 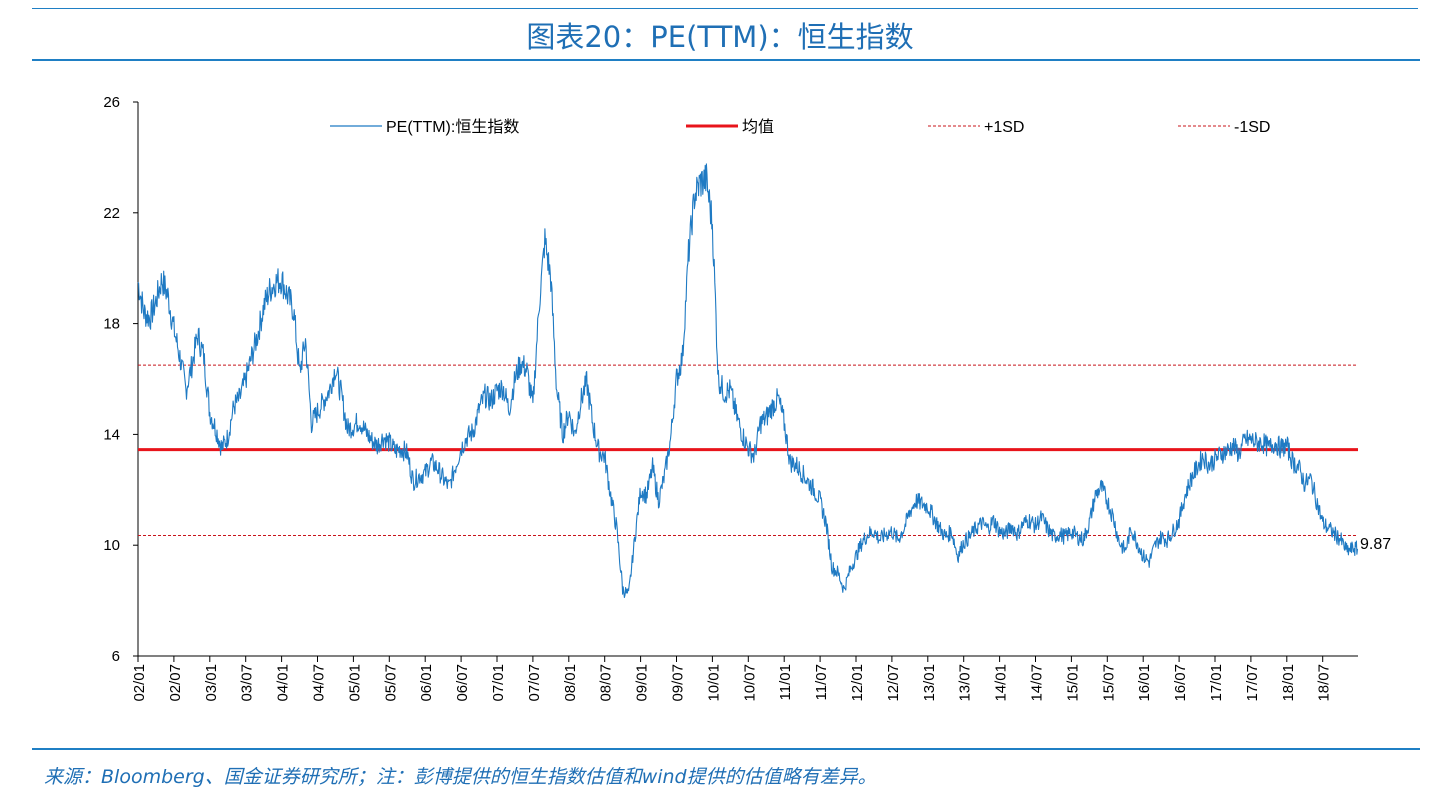 What do you see at coordinates (116, 656) in the screenshot?
I see `y-tick-label: 6` at bounding box center [116, 656].